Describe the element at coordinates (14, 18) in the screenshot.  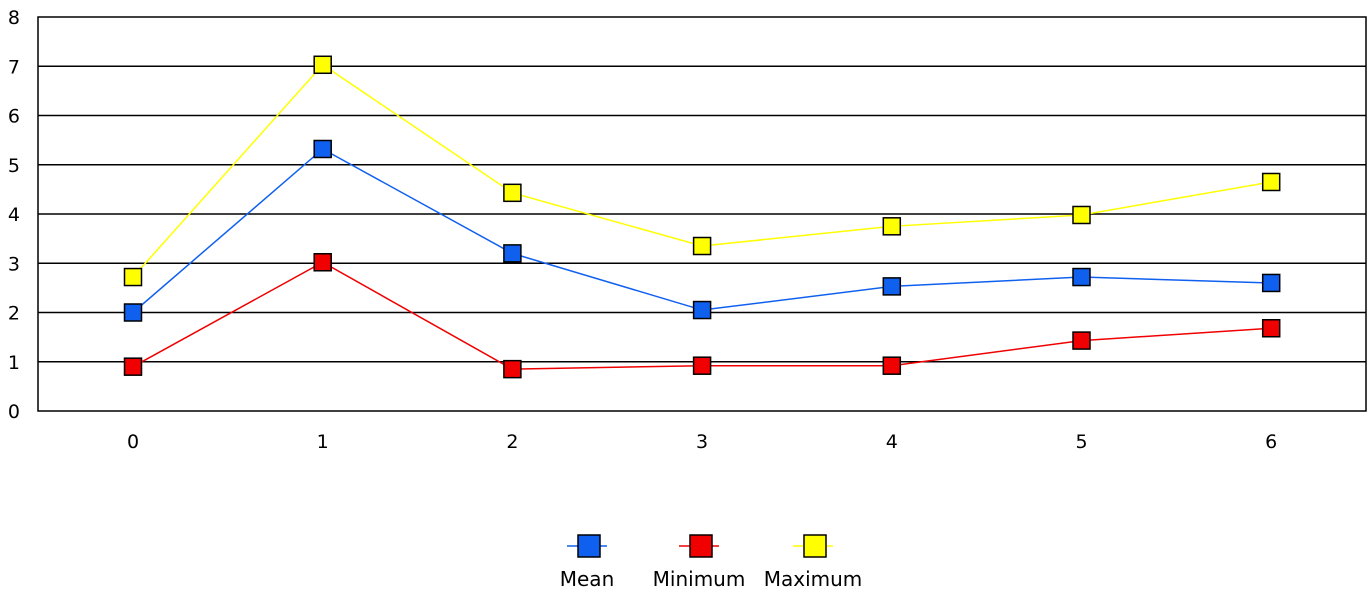
I see `y-tick-label: 8` at that location.